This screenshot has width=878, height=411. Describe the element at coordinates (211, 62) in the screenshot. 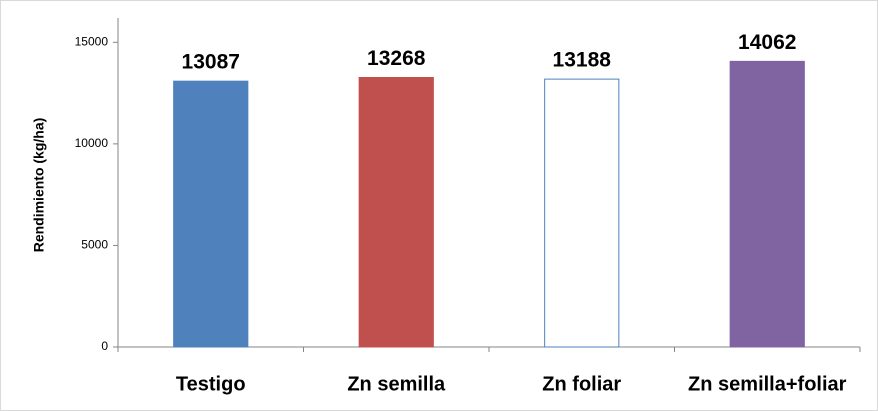

I see `data-label: 13087` at that location.